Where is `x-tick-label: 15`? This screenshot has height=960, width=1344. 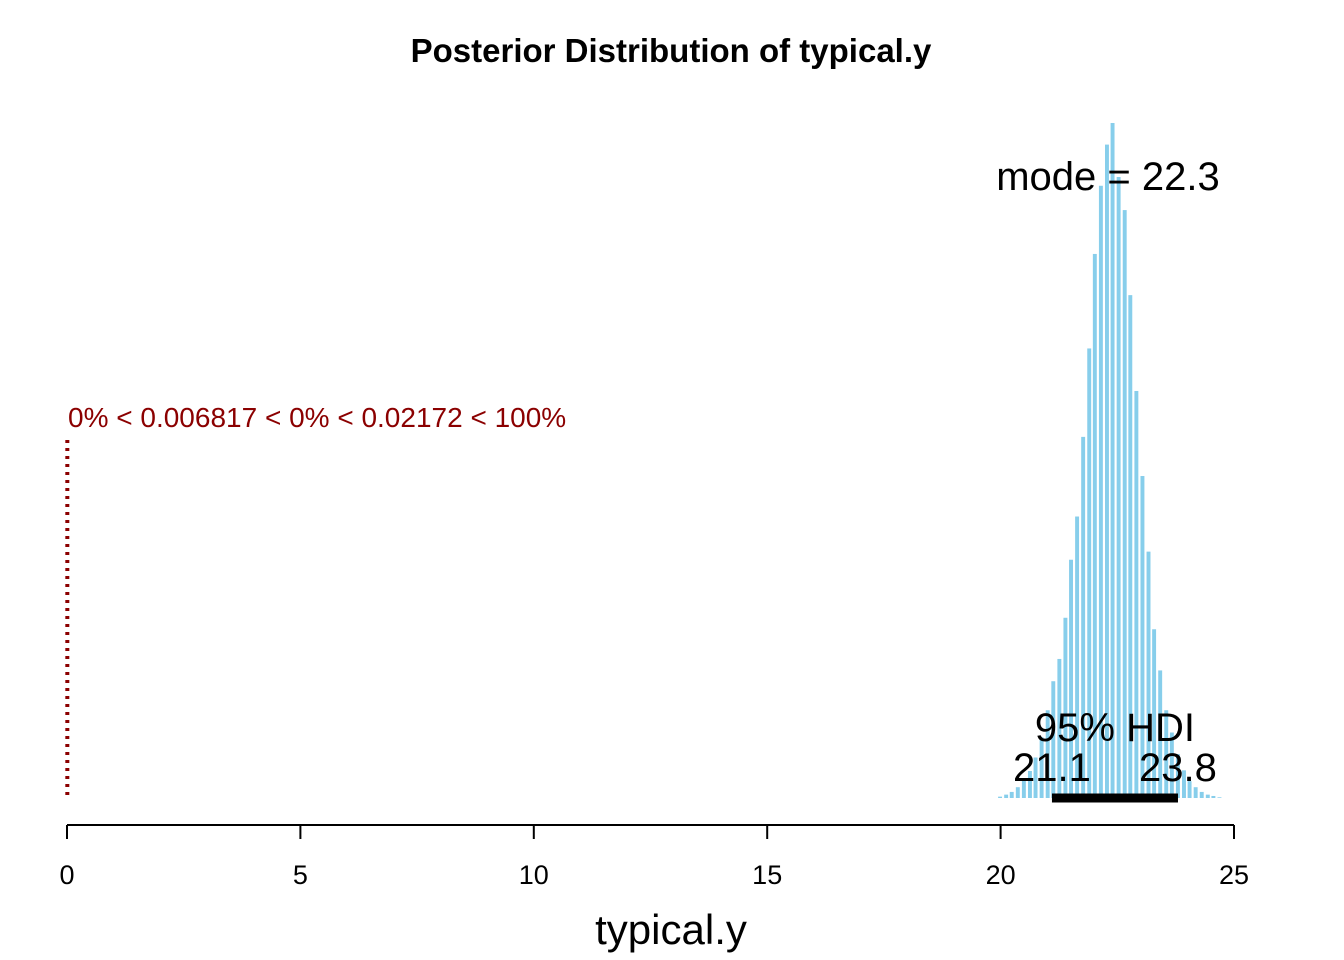
x-tick-label: 15 is located at coordinates (767, 875).